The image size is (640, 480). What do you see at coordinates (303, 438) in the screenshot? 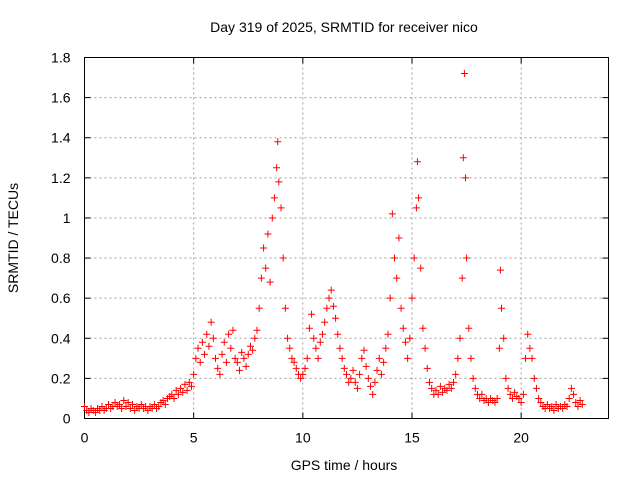
I see `x-tick-label: 10` at bounding box center [303, 438].